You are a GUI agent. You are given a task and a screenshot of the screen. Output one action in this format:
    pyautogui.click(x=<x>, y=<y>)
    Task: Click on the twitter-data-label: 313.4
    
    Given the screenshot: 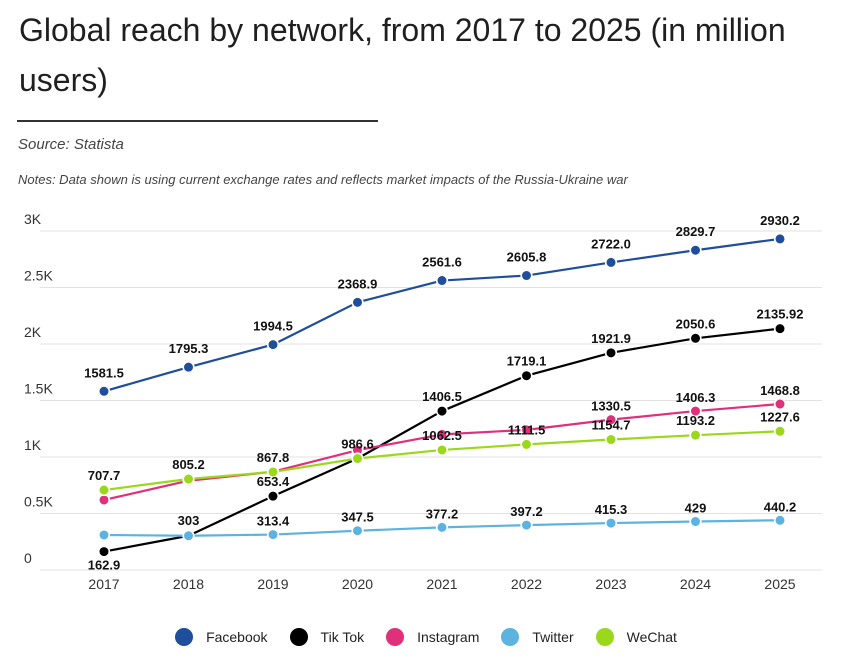 What is the action you would take?
    pyautogui.click(x=273, y=521)
    